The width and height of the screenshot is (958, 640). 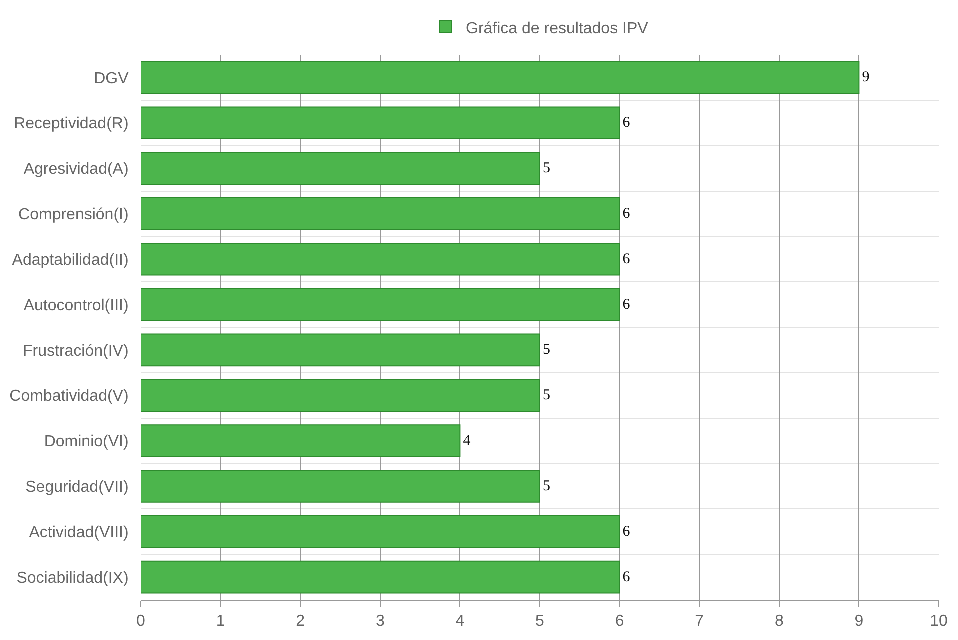 I want to click on y-tick-label: Sociabilidad(IX), so click(x=72, y=578).